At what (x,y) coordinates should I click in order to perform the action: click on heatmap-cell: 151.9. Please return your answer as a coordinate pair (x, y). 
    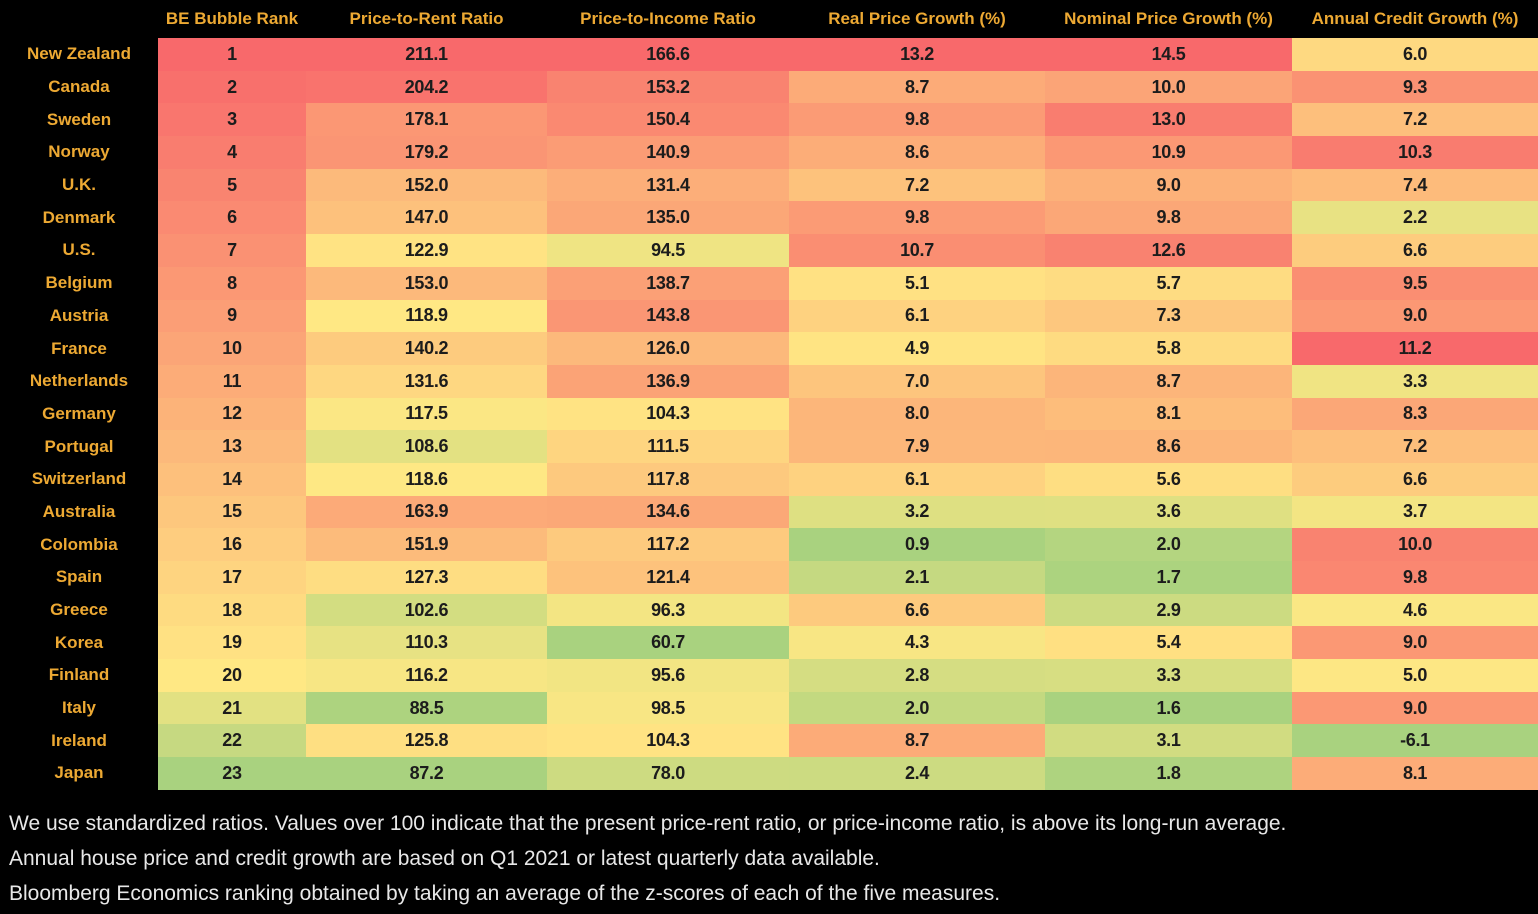
    Looking at the image, I should click on (426, 544).